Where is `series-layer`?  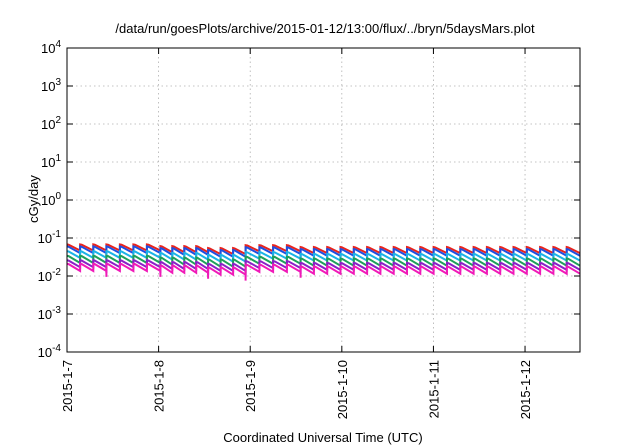 series-layer is located at coordinates (323, 262).